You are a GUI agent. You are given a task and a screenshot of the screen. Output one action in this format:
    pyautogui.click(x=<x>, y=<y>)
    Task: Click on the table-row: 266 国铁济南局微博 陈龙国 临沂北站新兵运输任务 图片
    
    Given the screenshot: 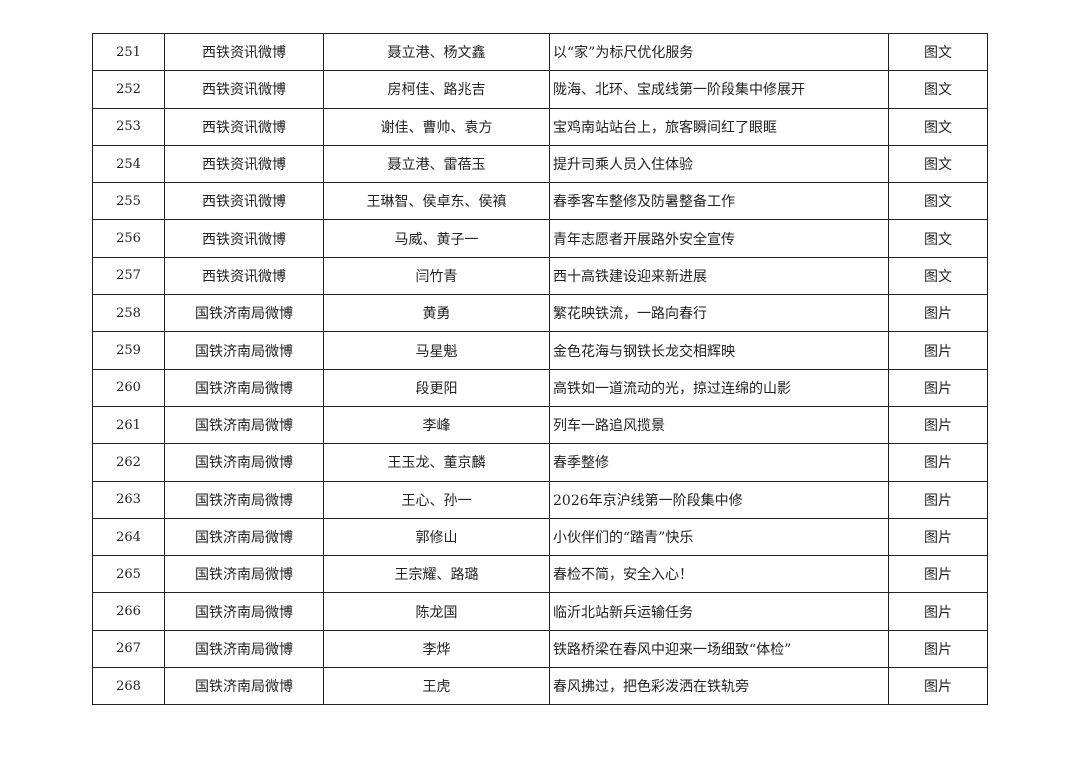 What is the action you would take?
    pyautogui.click(x=540, y=611)
    